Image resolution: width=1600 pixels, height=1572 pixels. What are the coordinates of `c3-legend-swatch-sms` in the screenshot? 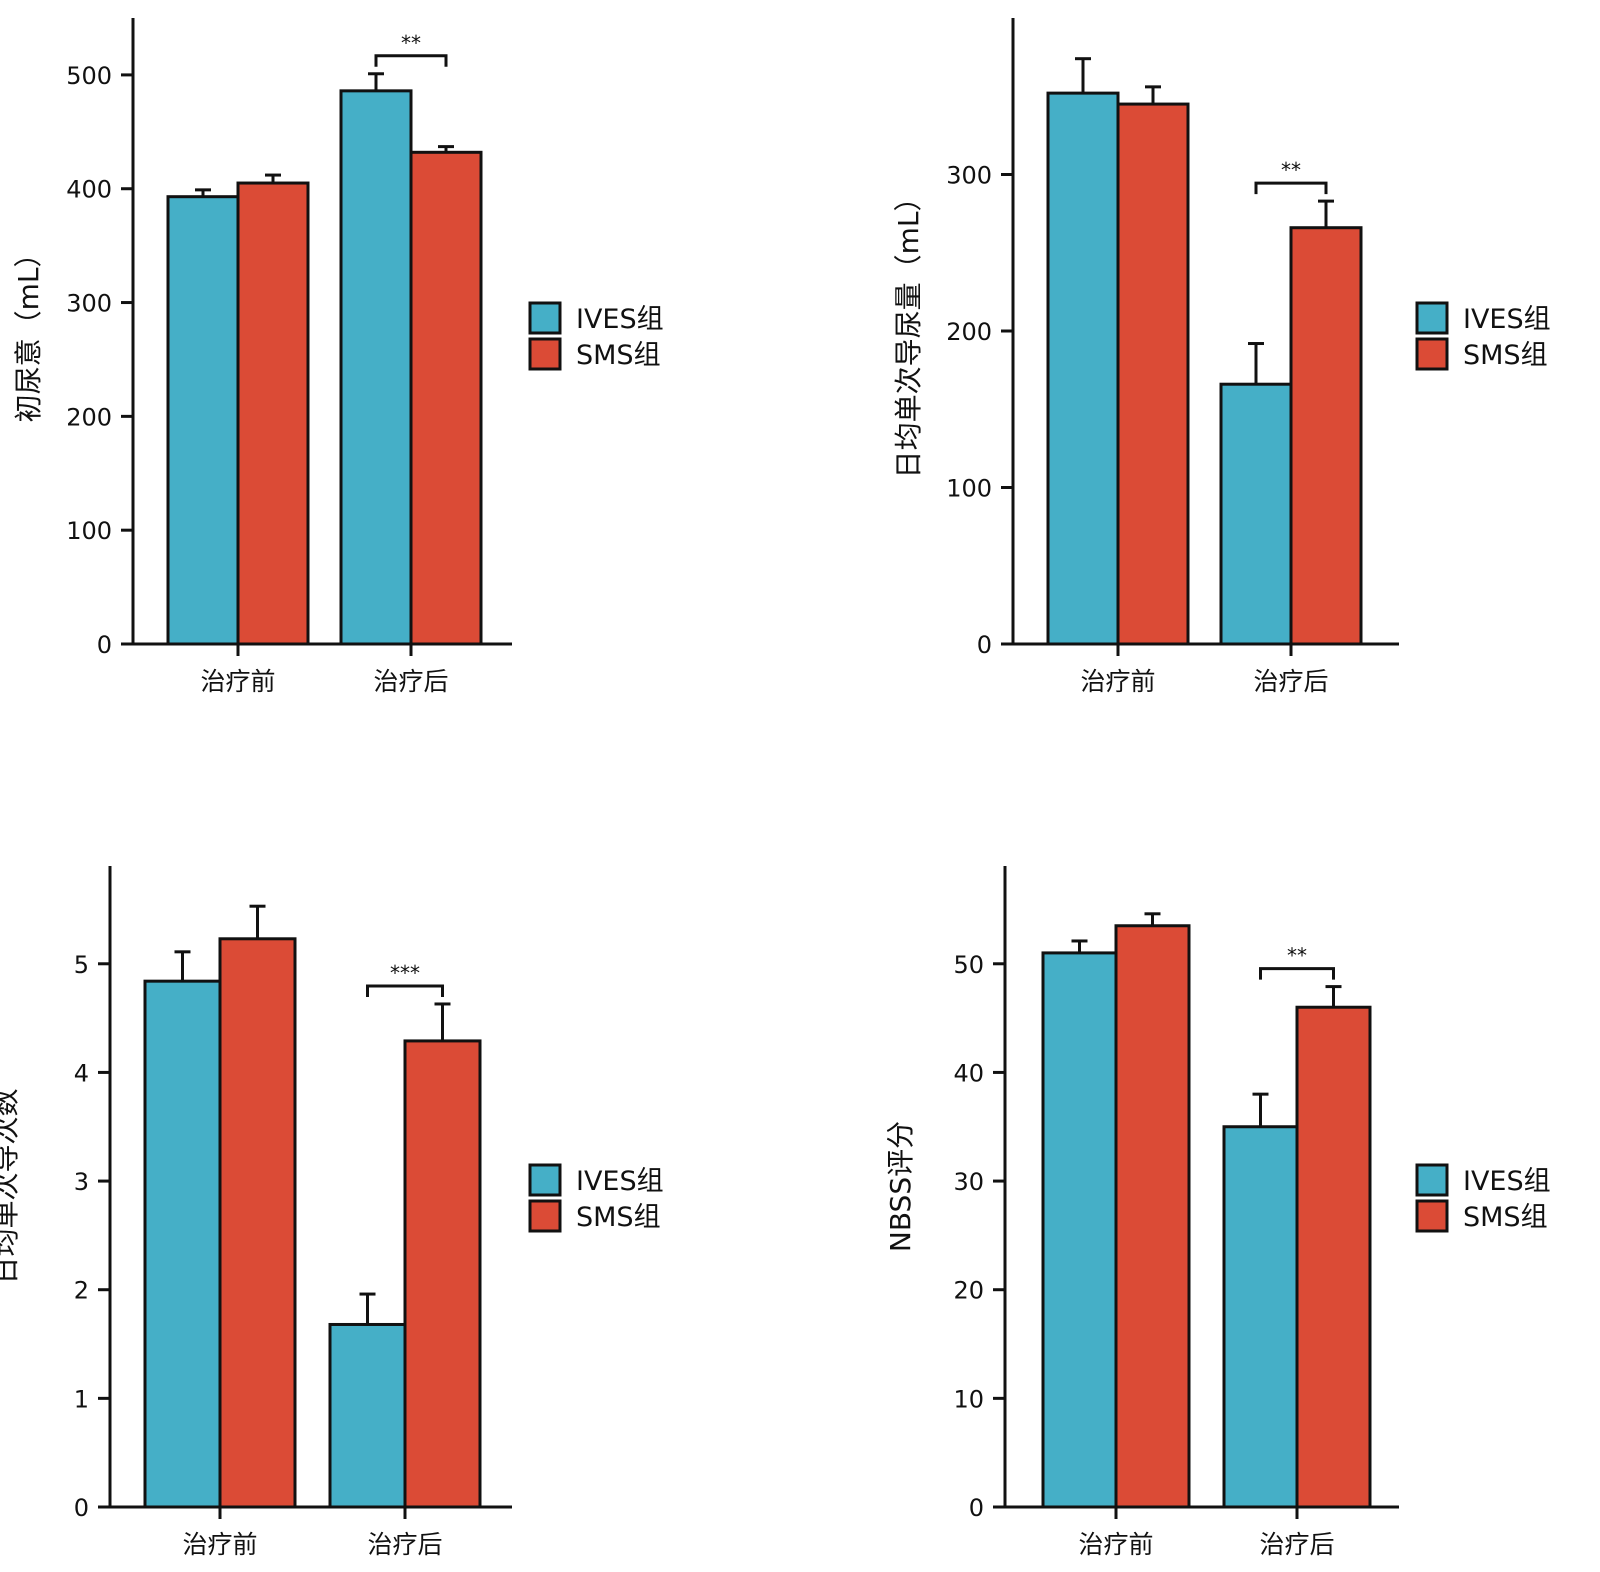 It's located at (1432, 1216).